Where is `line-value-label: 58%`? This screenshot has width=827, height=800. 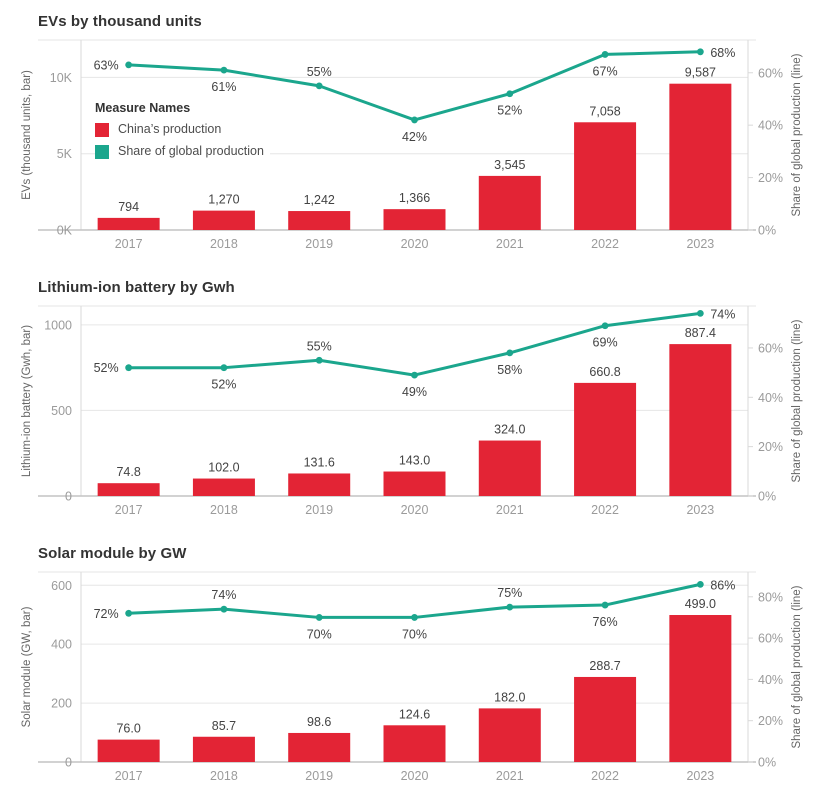 line-value-label: 58% is located at coordinates (509, 370).